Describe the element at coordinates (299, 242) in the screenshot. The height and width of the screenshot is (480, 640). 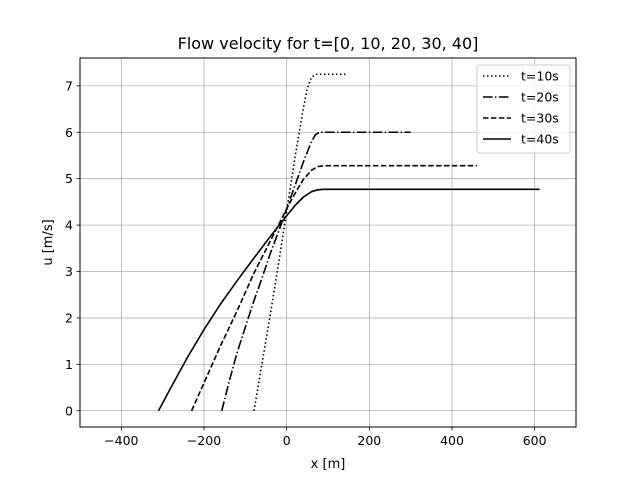
I see `series-line-t-10s` at that location.